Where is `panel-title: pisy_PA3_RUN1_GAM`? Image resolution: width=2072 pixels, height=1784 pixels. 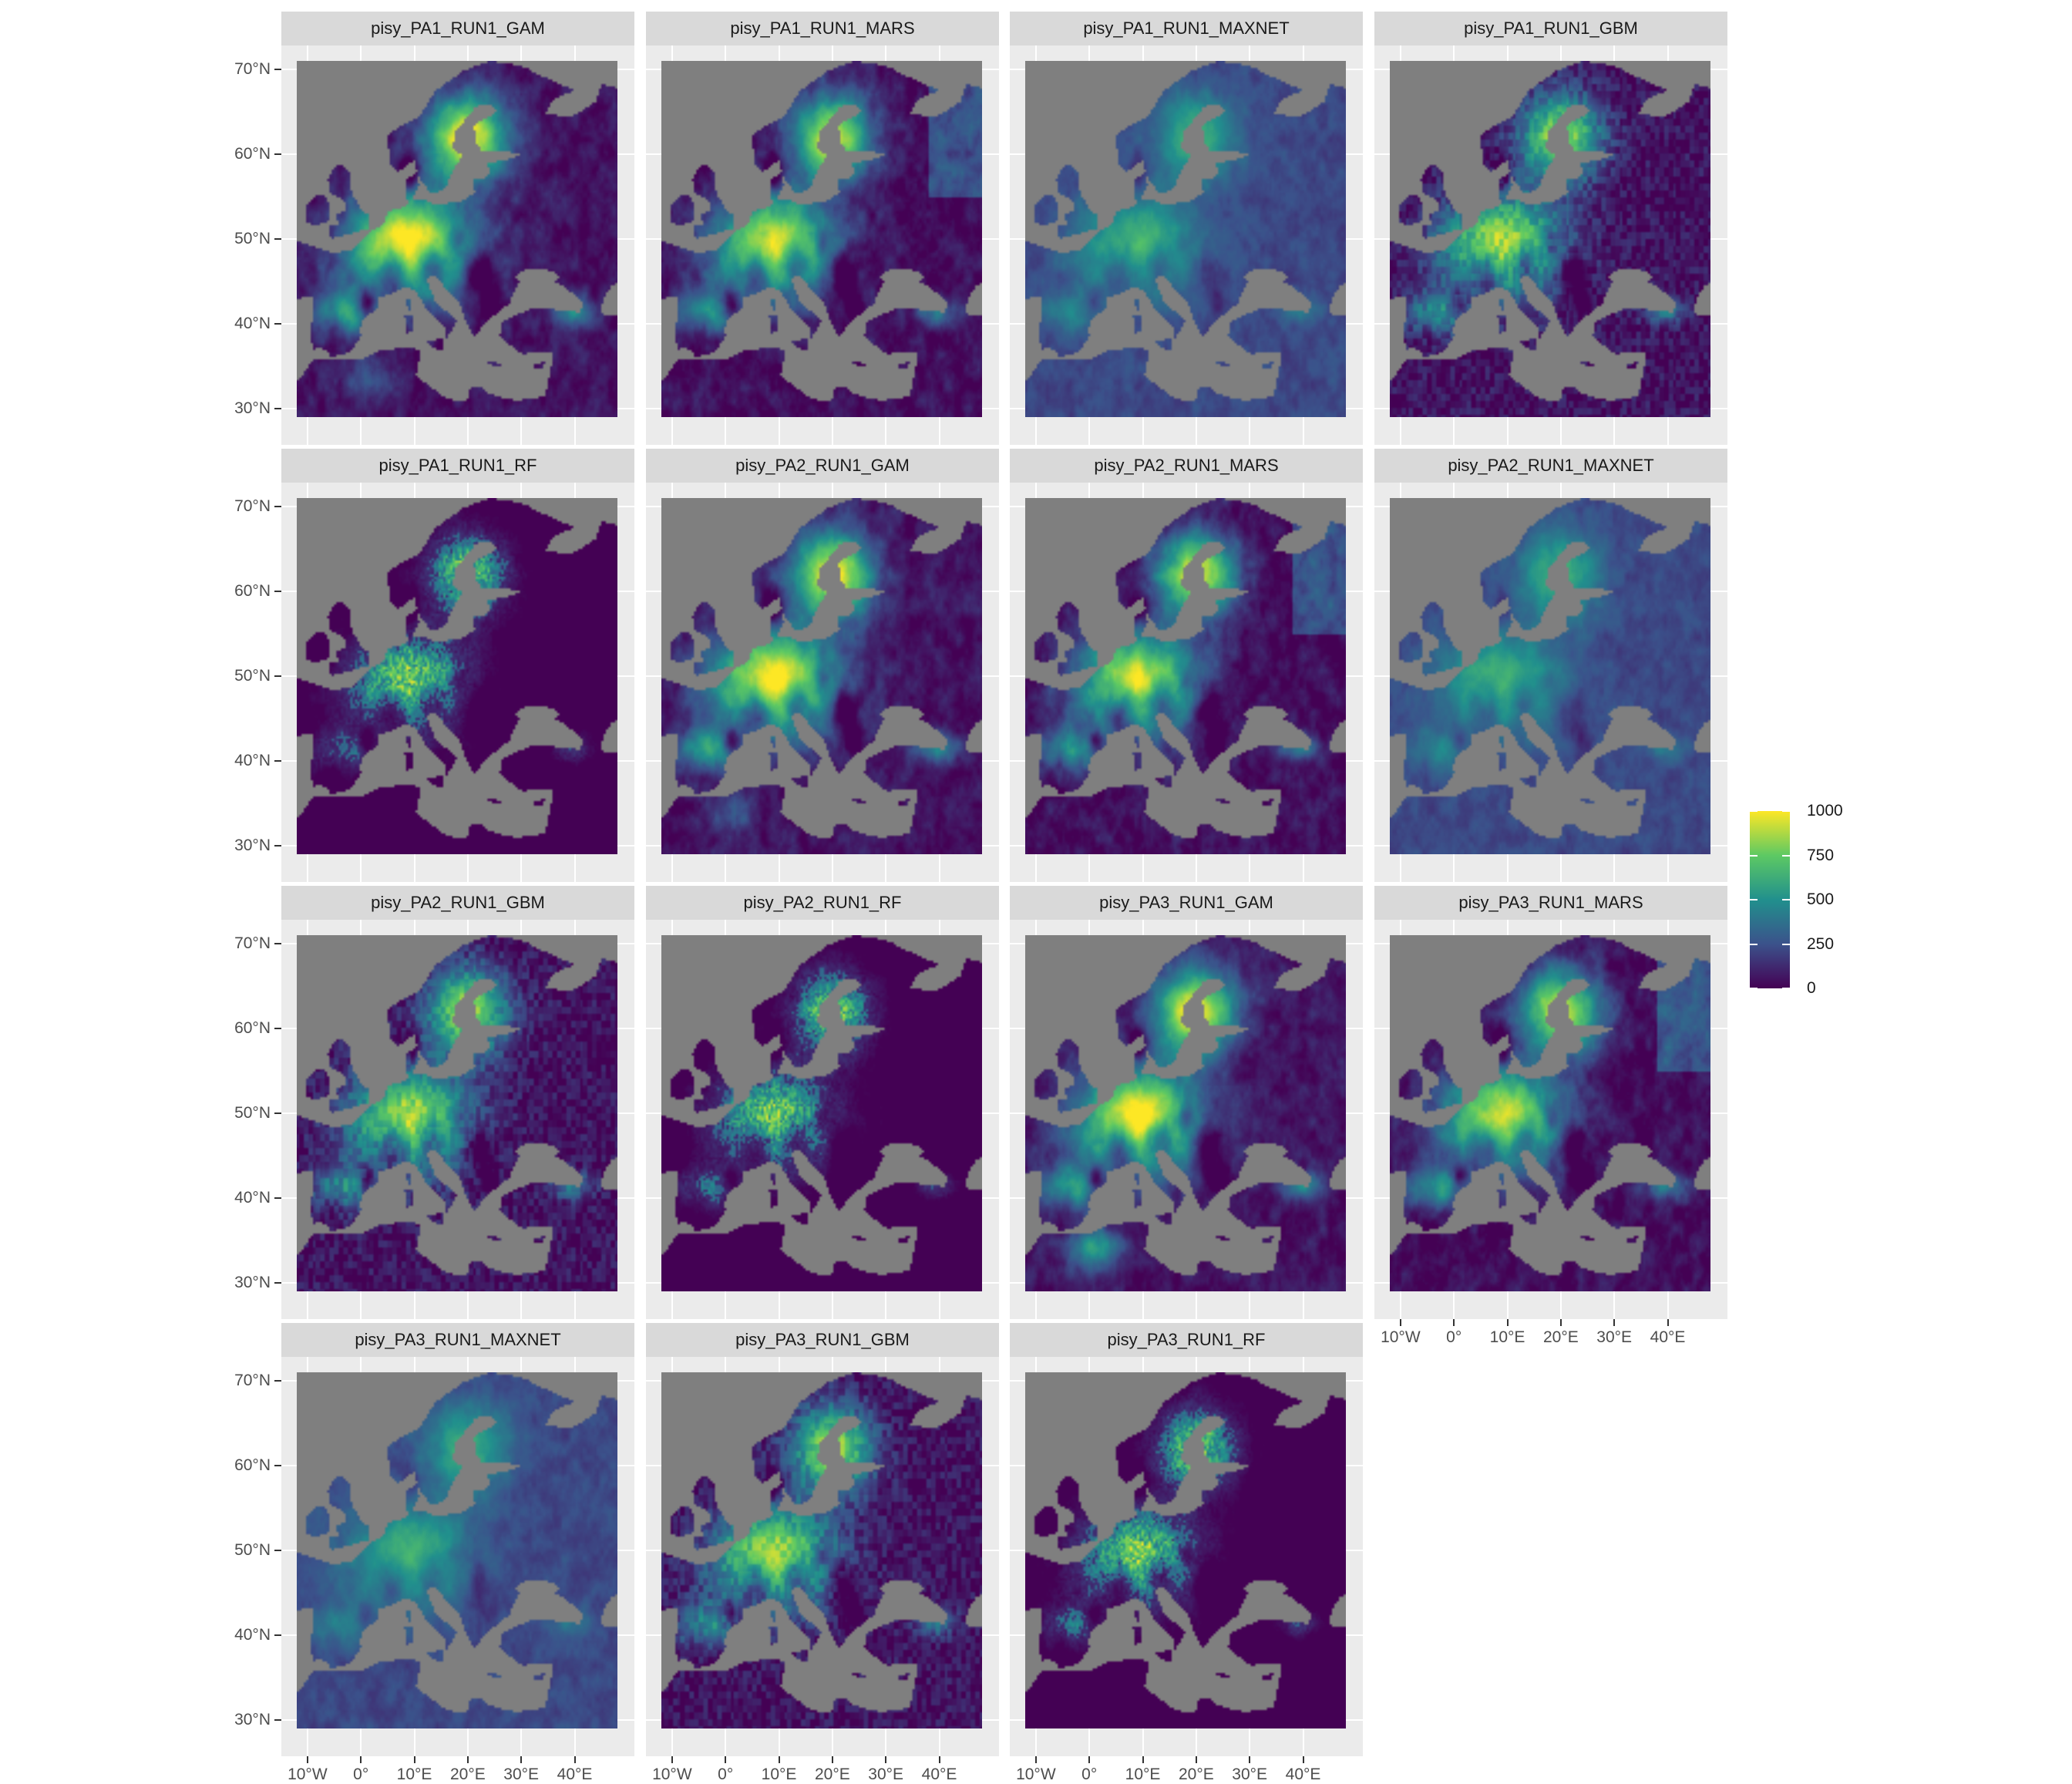 panel-title: pisy_PA3_RUN1_GAM is located at coordinates (1187, 903).